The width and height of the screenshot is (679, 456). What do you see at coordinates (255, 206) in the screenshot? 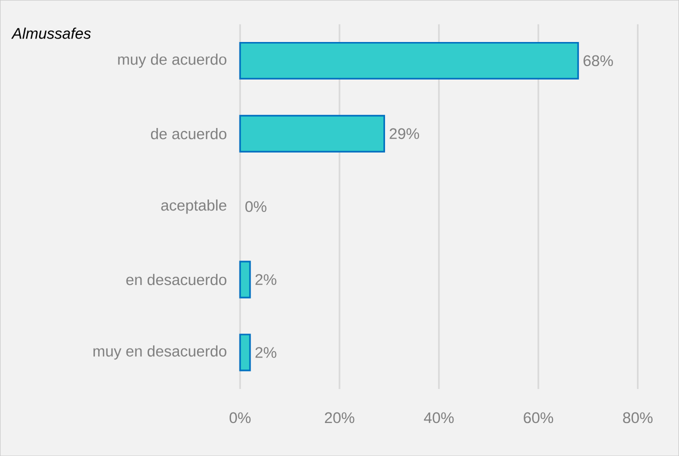
I see `data-label: 0%` at bounding box center [255, 206].